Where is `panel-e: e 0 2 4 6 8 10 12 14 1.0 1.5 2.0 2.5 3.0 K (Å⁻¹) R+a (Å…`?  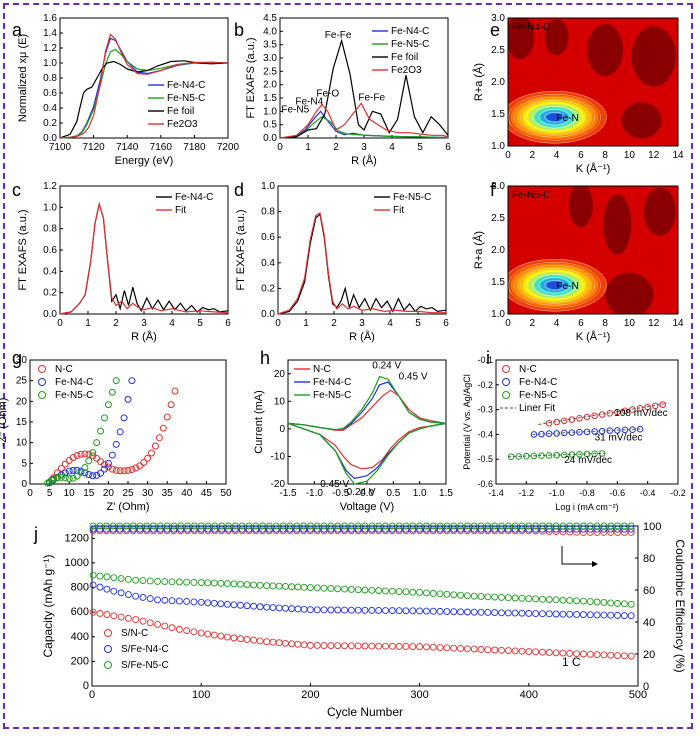
panel-e: e 0 2 4 6 8 10 12 14 1.0 1.5 2.0 2.5 3.0 K (Å⁻¹) R+a (Å… is located at coordinates (578, 94).